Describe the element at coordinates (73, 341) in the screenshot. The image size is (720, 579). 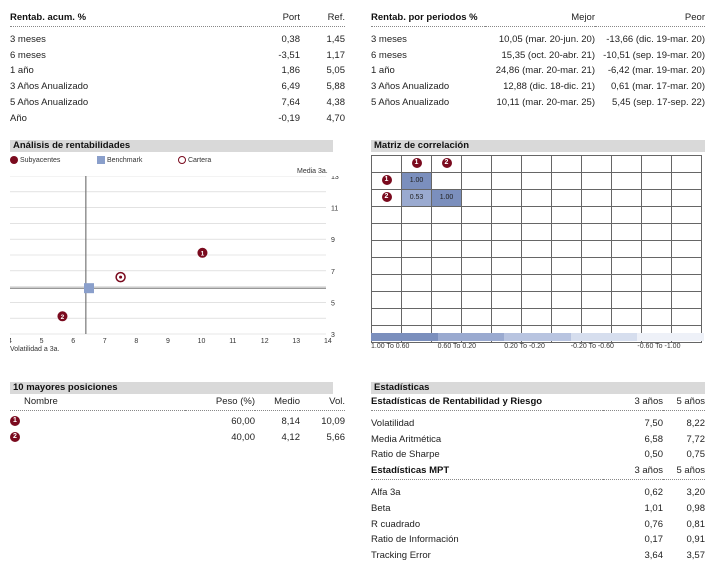
I see `x-tick-label: 6` at that location.